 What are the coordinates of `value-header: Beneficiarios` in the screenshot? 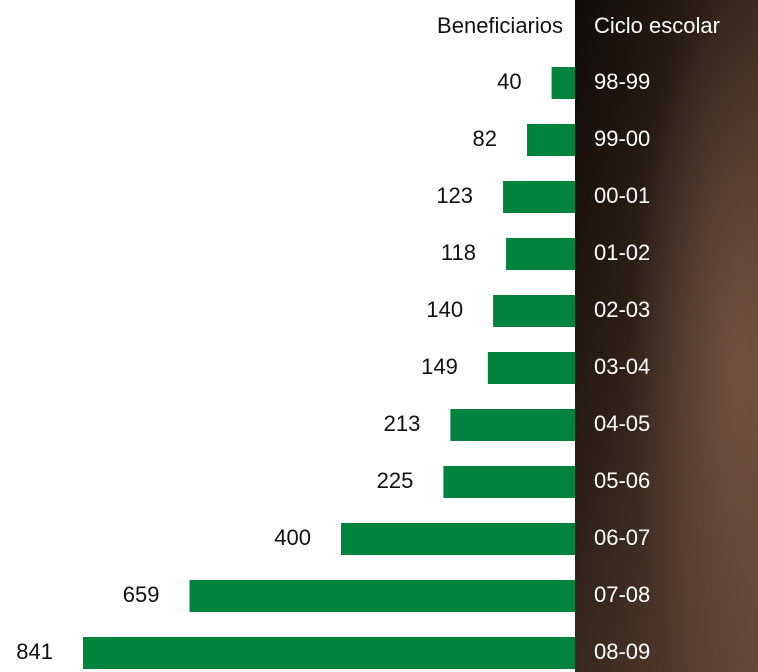 It's located at (500, 25).